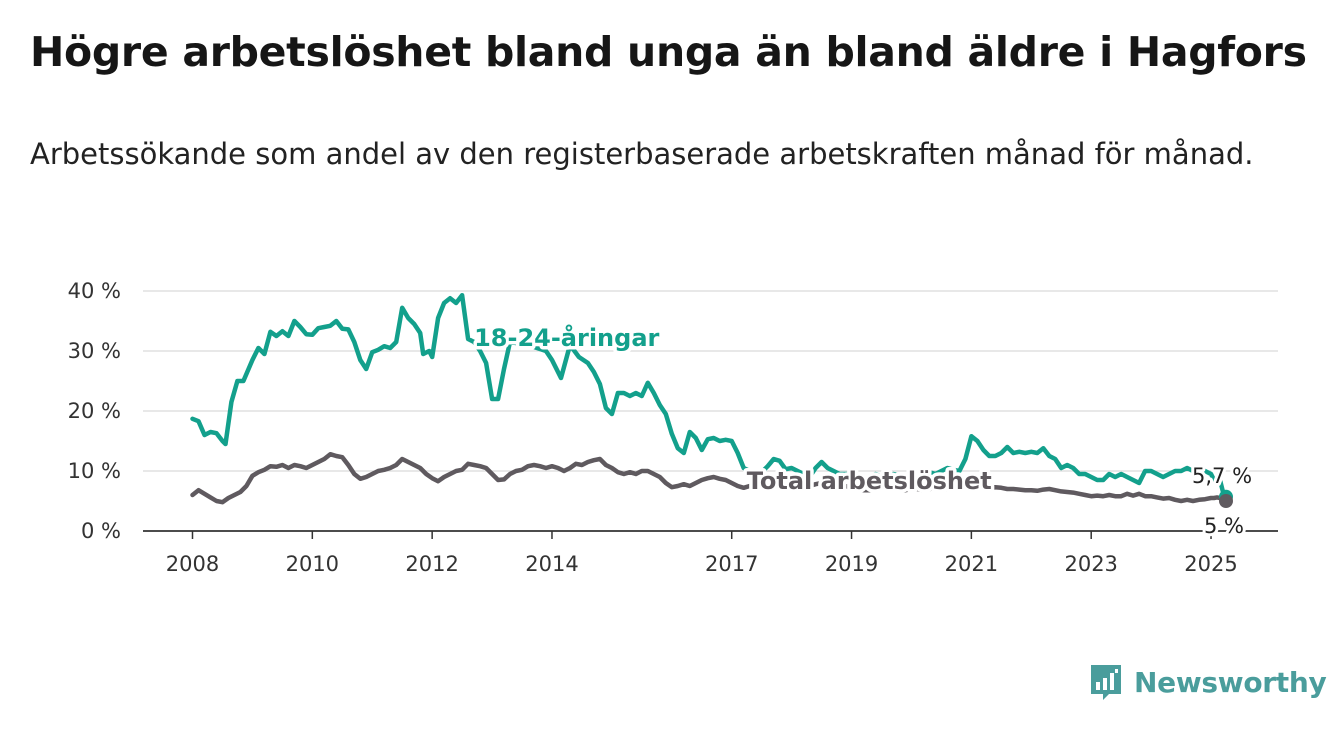 Image resolution: width=1340 pixels, height=734 pixels. I want to click on y-tick-label: 10 %, so click(94, 471).